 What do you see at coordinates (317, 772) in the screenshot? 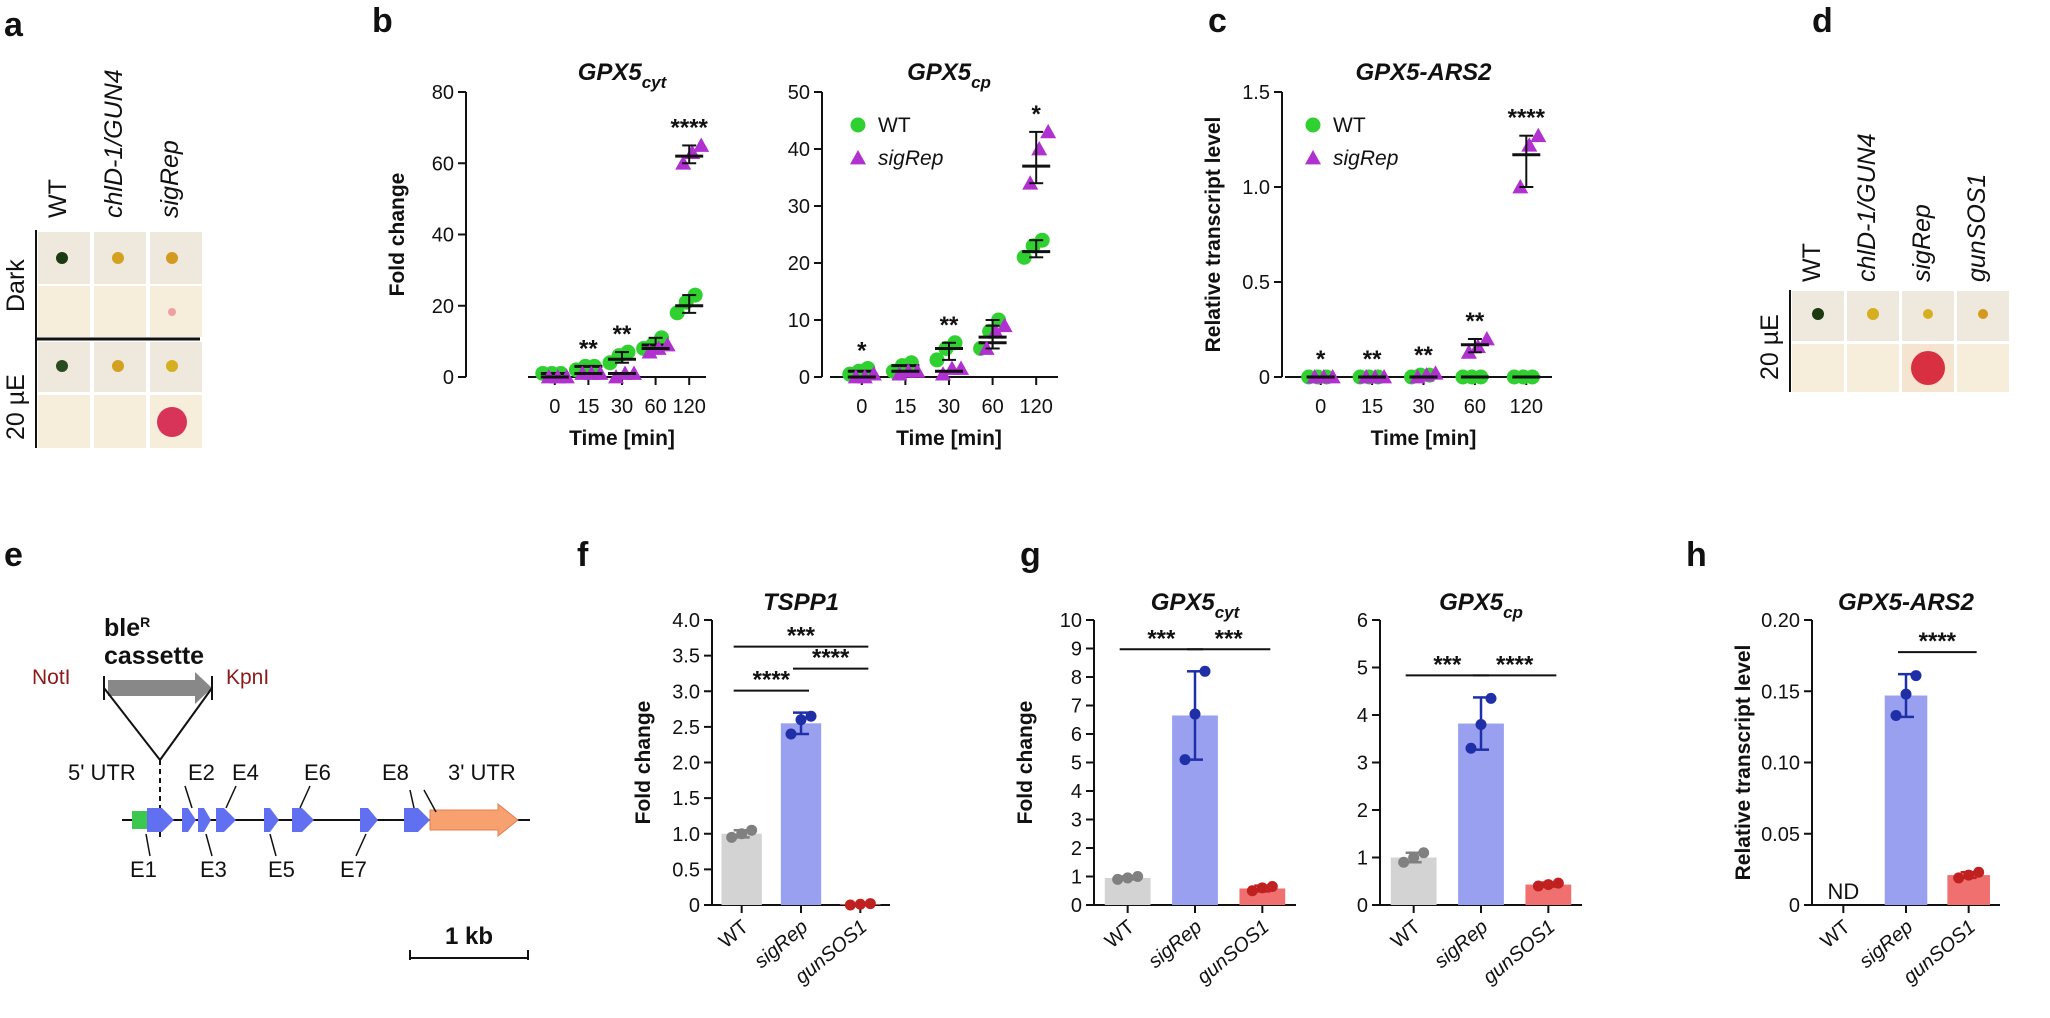
I see `exon-label-e6: E6` at bounding box center [317, 772].